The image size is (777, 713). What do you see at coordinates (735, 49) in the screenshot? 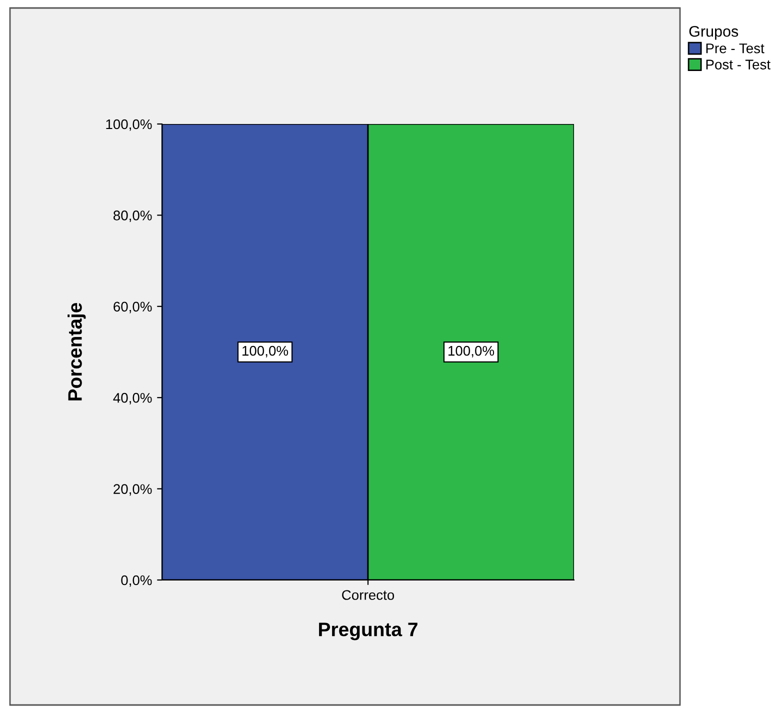
I see `legend-label: Pre - Test` at bounding box center [735, 49].